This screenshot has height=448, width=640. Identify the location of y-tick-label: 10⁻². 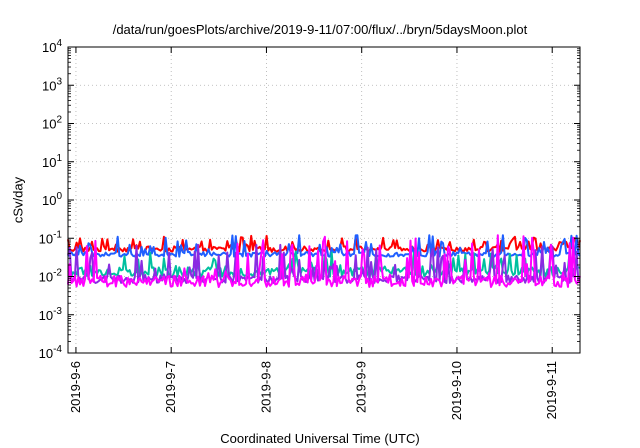
(51, 276).